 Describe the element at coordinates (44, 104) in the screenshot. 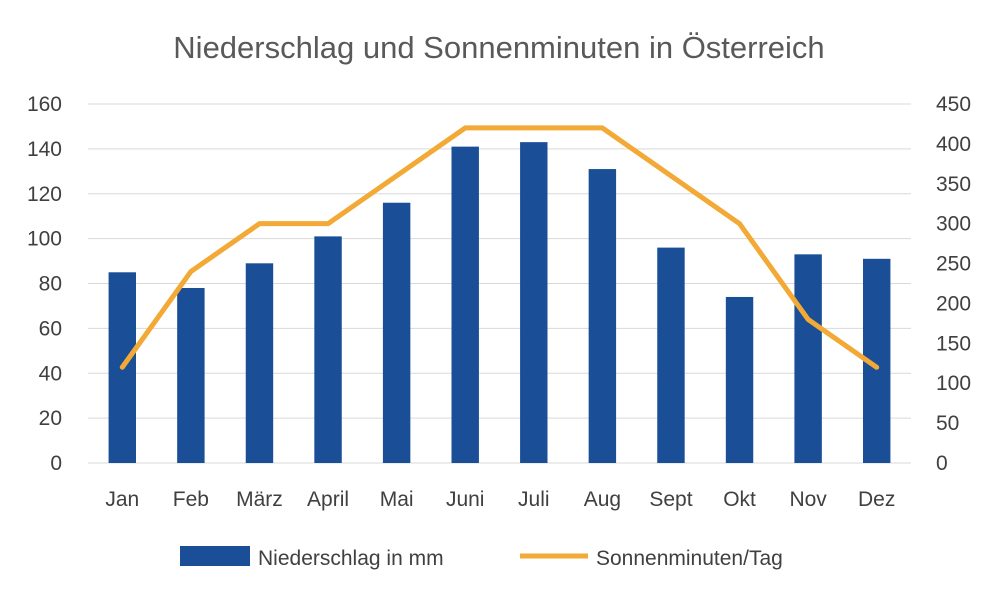

I see `left-tick-label: 160` at that location.